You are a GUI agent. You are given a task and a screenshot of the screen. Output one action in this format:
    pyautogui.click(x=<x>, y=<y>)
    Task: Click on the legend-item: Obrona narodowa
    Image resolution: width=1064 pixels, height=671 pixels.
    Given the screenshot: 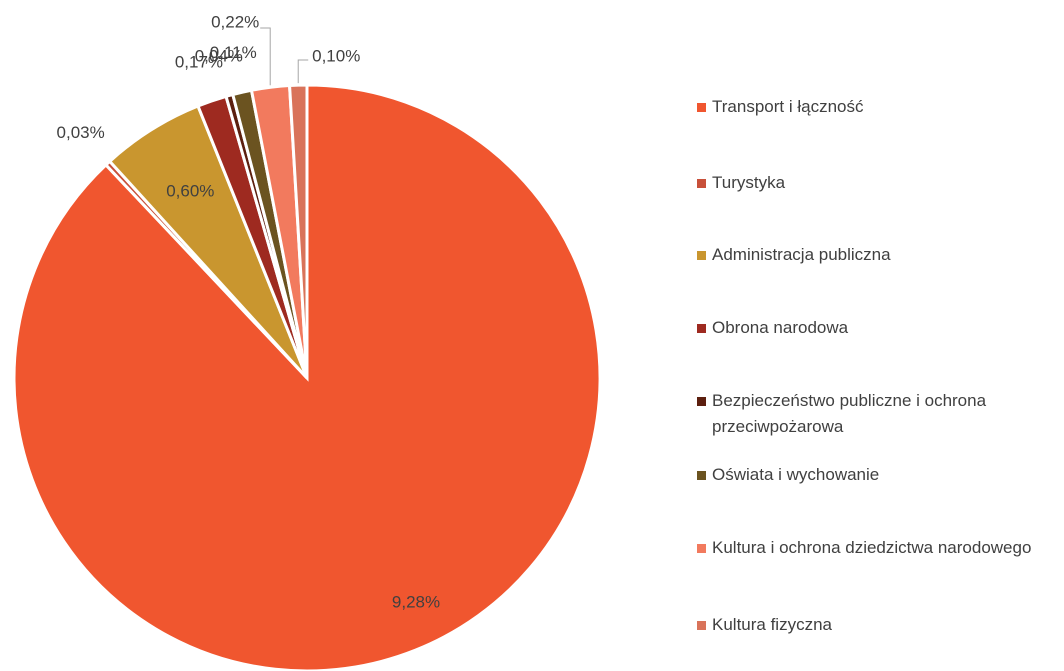 What is the action you would take?
    pyautogui.click(x=880, y=328)
    